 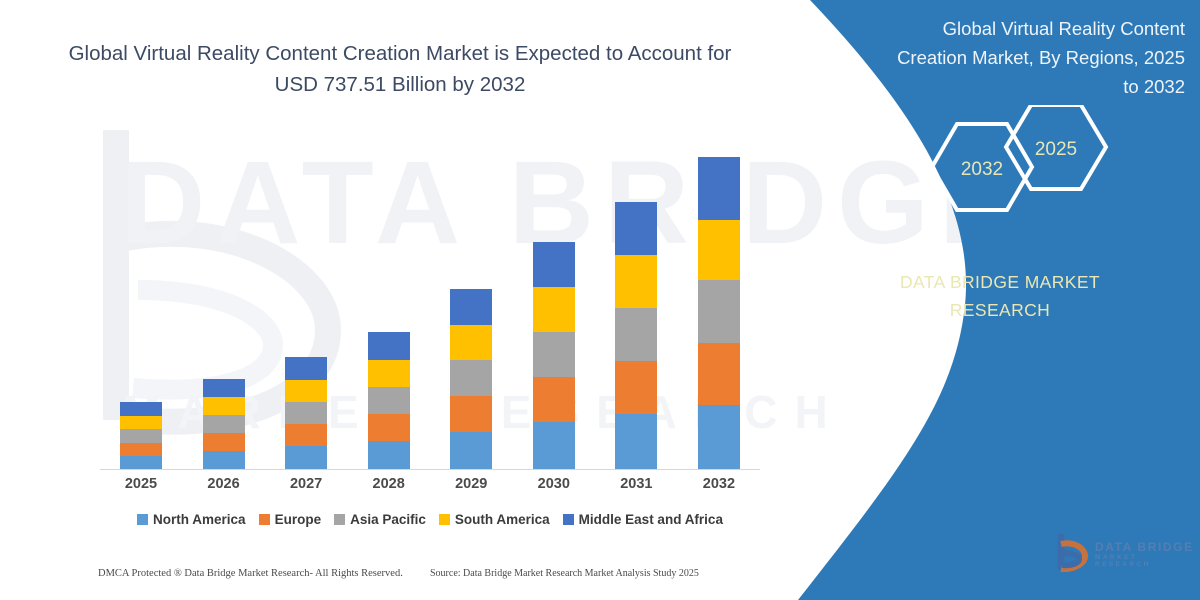 What do you see at coordinates (388, 519) in the screenshot?
I see `legend-label: Asia Pacific` at bounding box center [388, 519].